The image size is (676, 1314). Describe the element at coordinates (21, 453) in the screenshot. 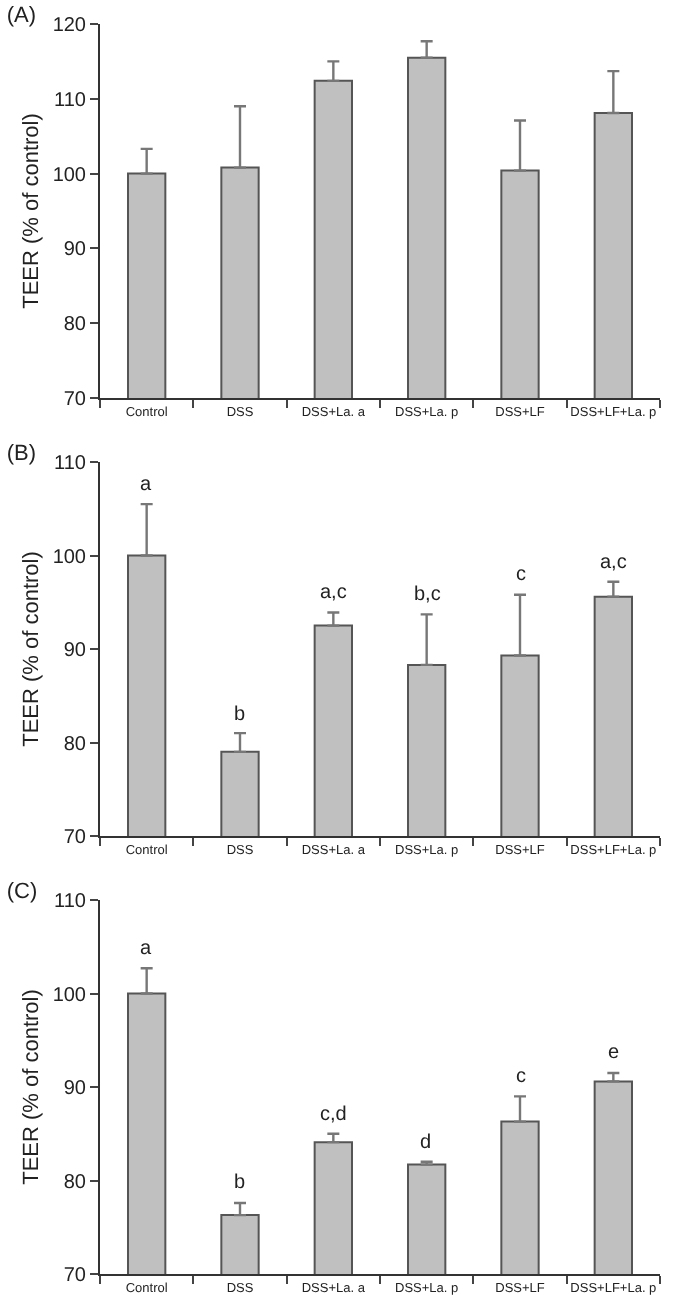

I see `chart-title: (B)` at that location.